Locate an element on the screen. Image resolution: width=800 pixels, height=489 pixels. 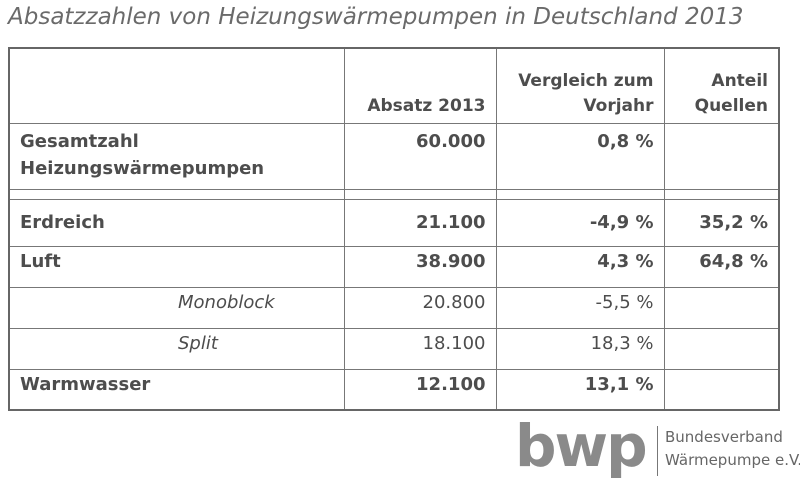
value-cell: 4,3 % is located at coordinates (580, 266).